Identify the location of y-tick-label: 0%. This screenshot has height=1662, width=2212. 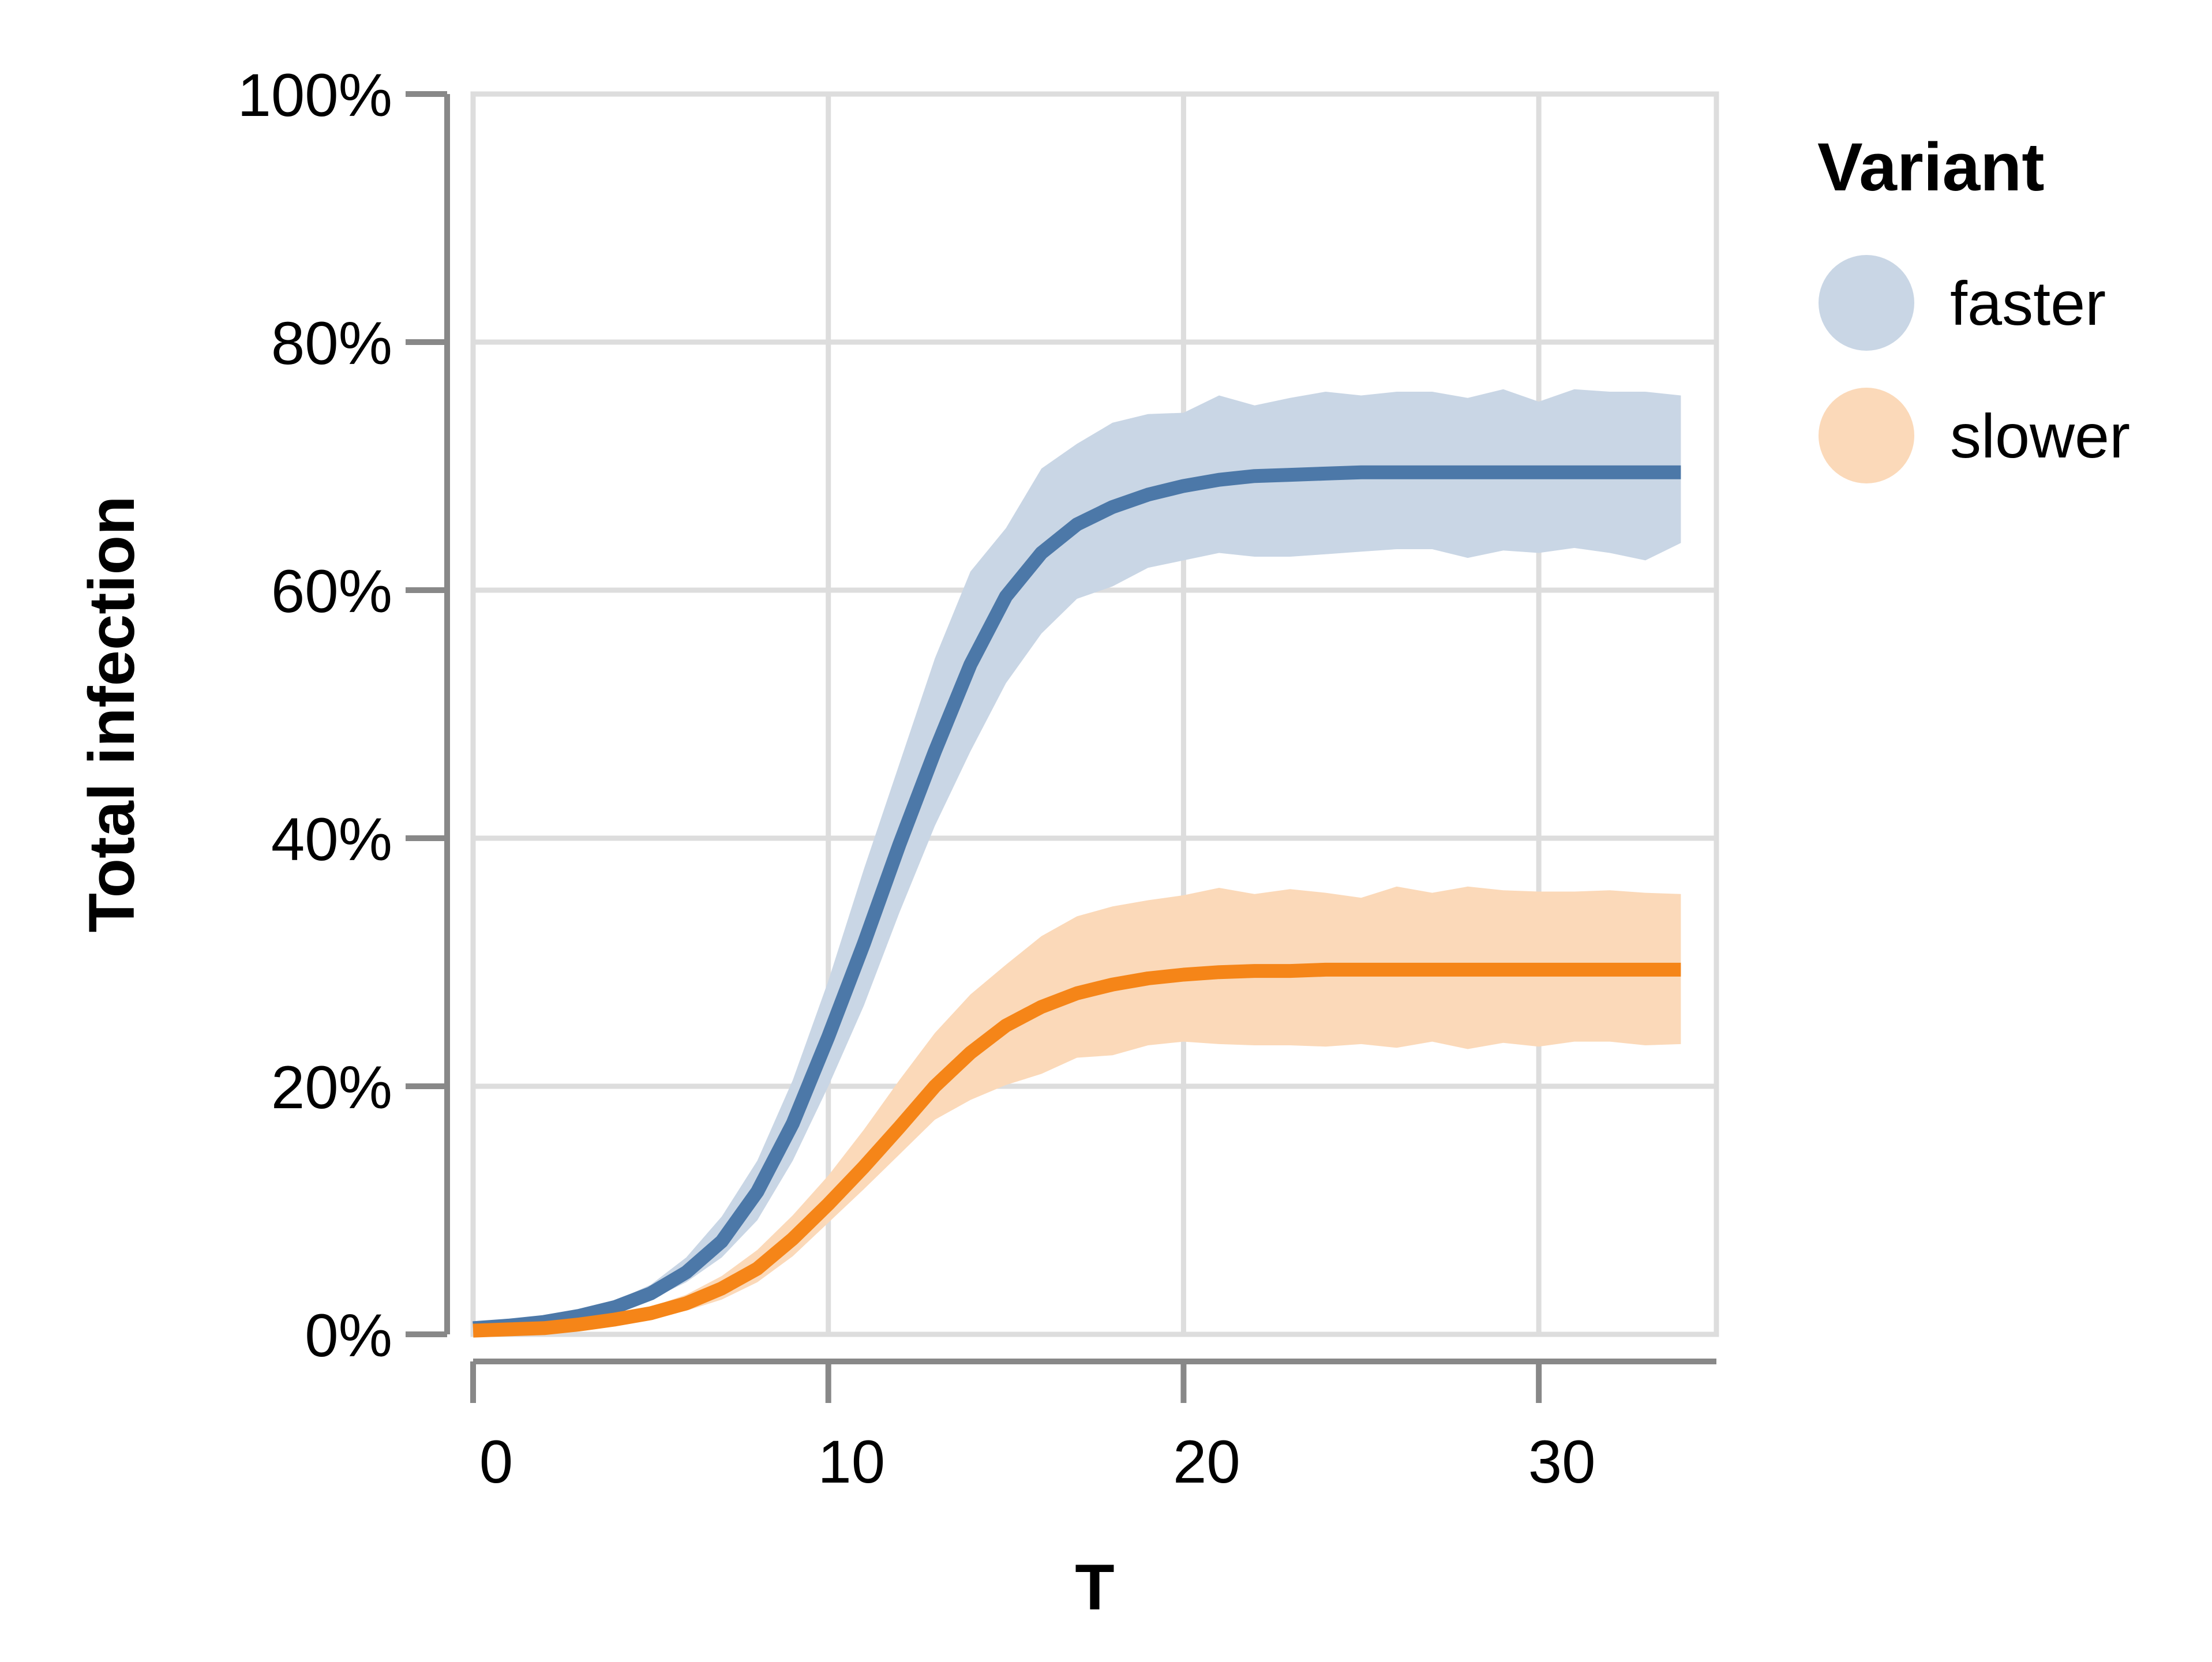
(348, 1336).